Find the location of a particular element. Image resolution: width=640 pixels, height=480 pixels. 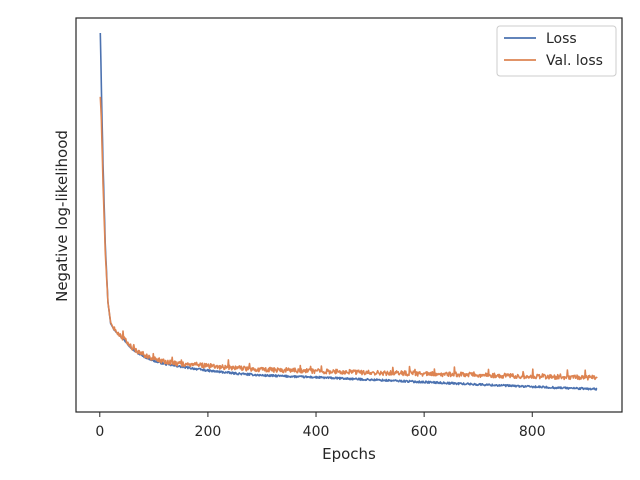

x-axis-label: Epochs is located at coordinates (349, 454).